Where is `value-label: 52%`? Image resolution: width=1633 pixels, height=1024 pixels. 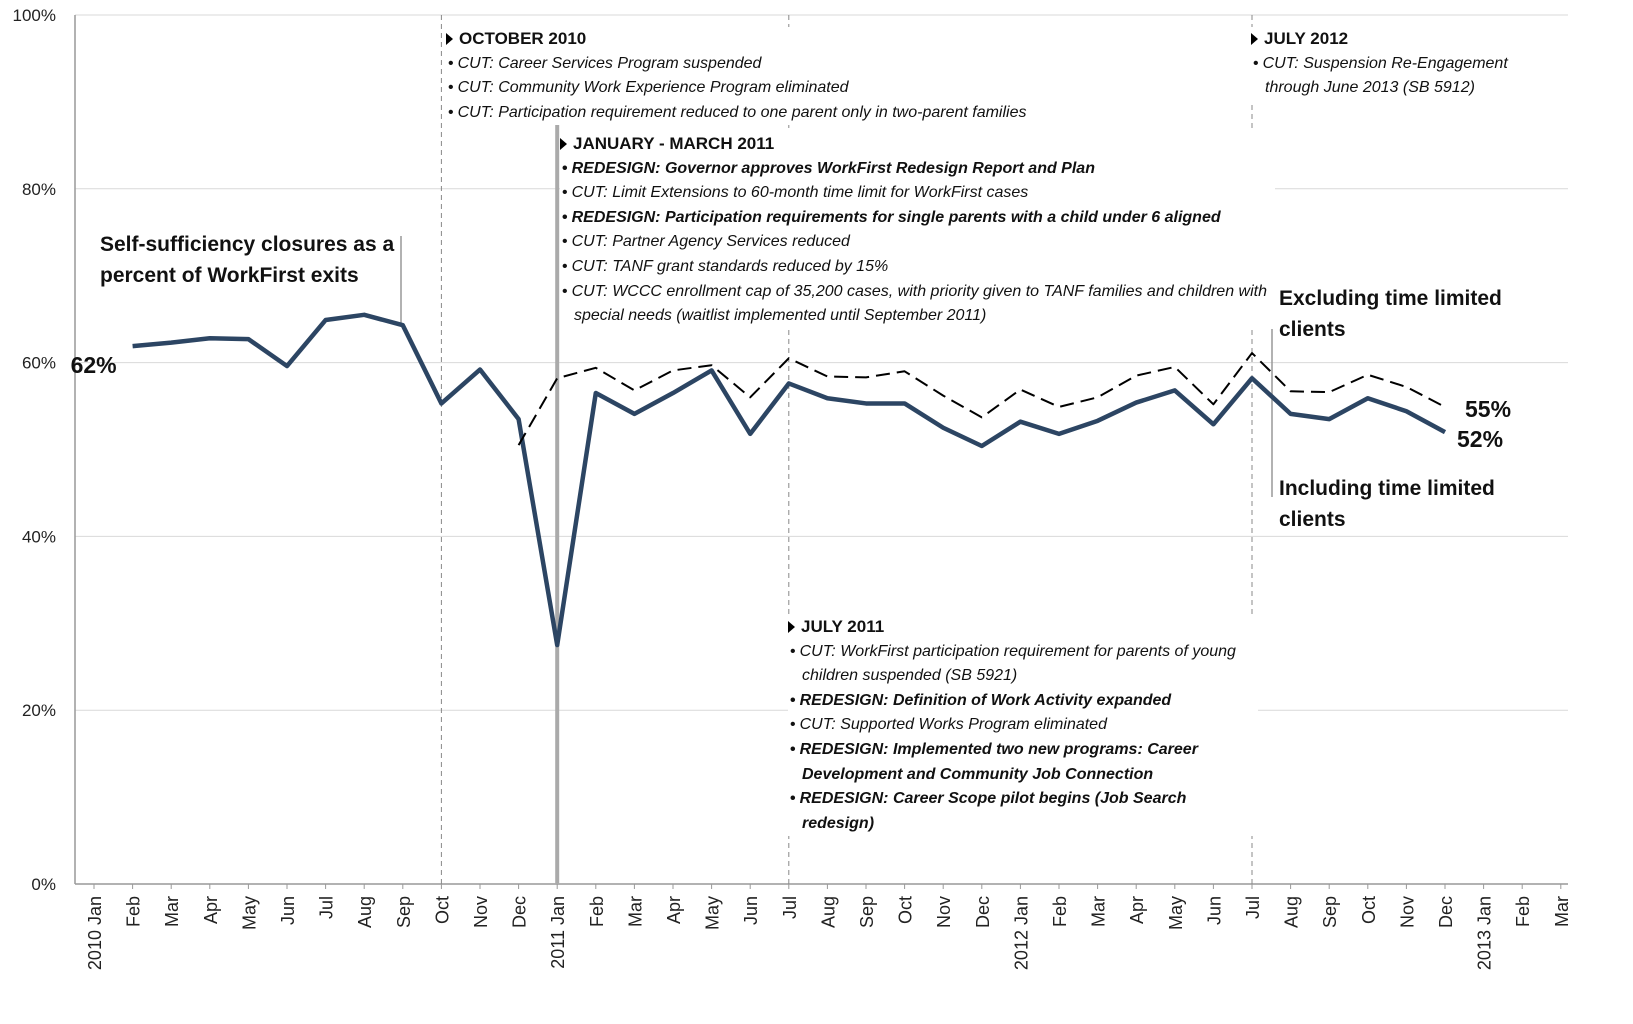 value-label: 52% is located at coordinates (1480, 439).